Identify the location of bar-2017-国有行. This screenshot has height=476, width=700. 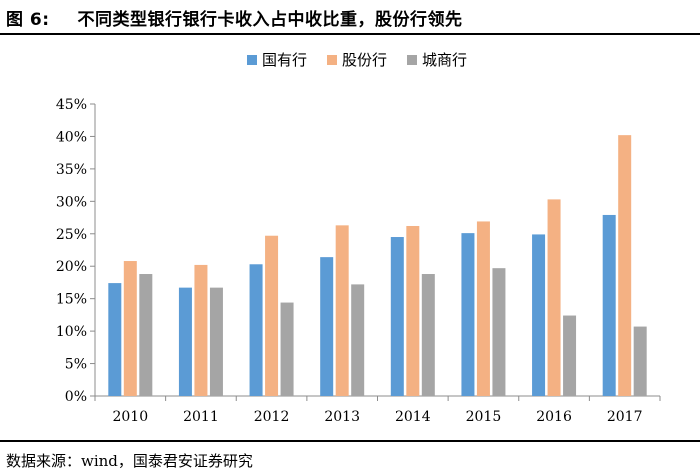
(609, 305).